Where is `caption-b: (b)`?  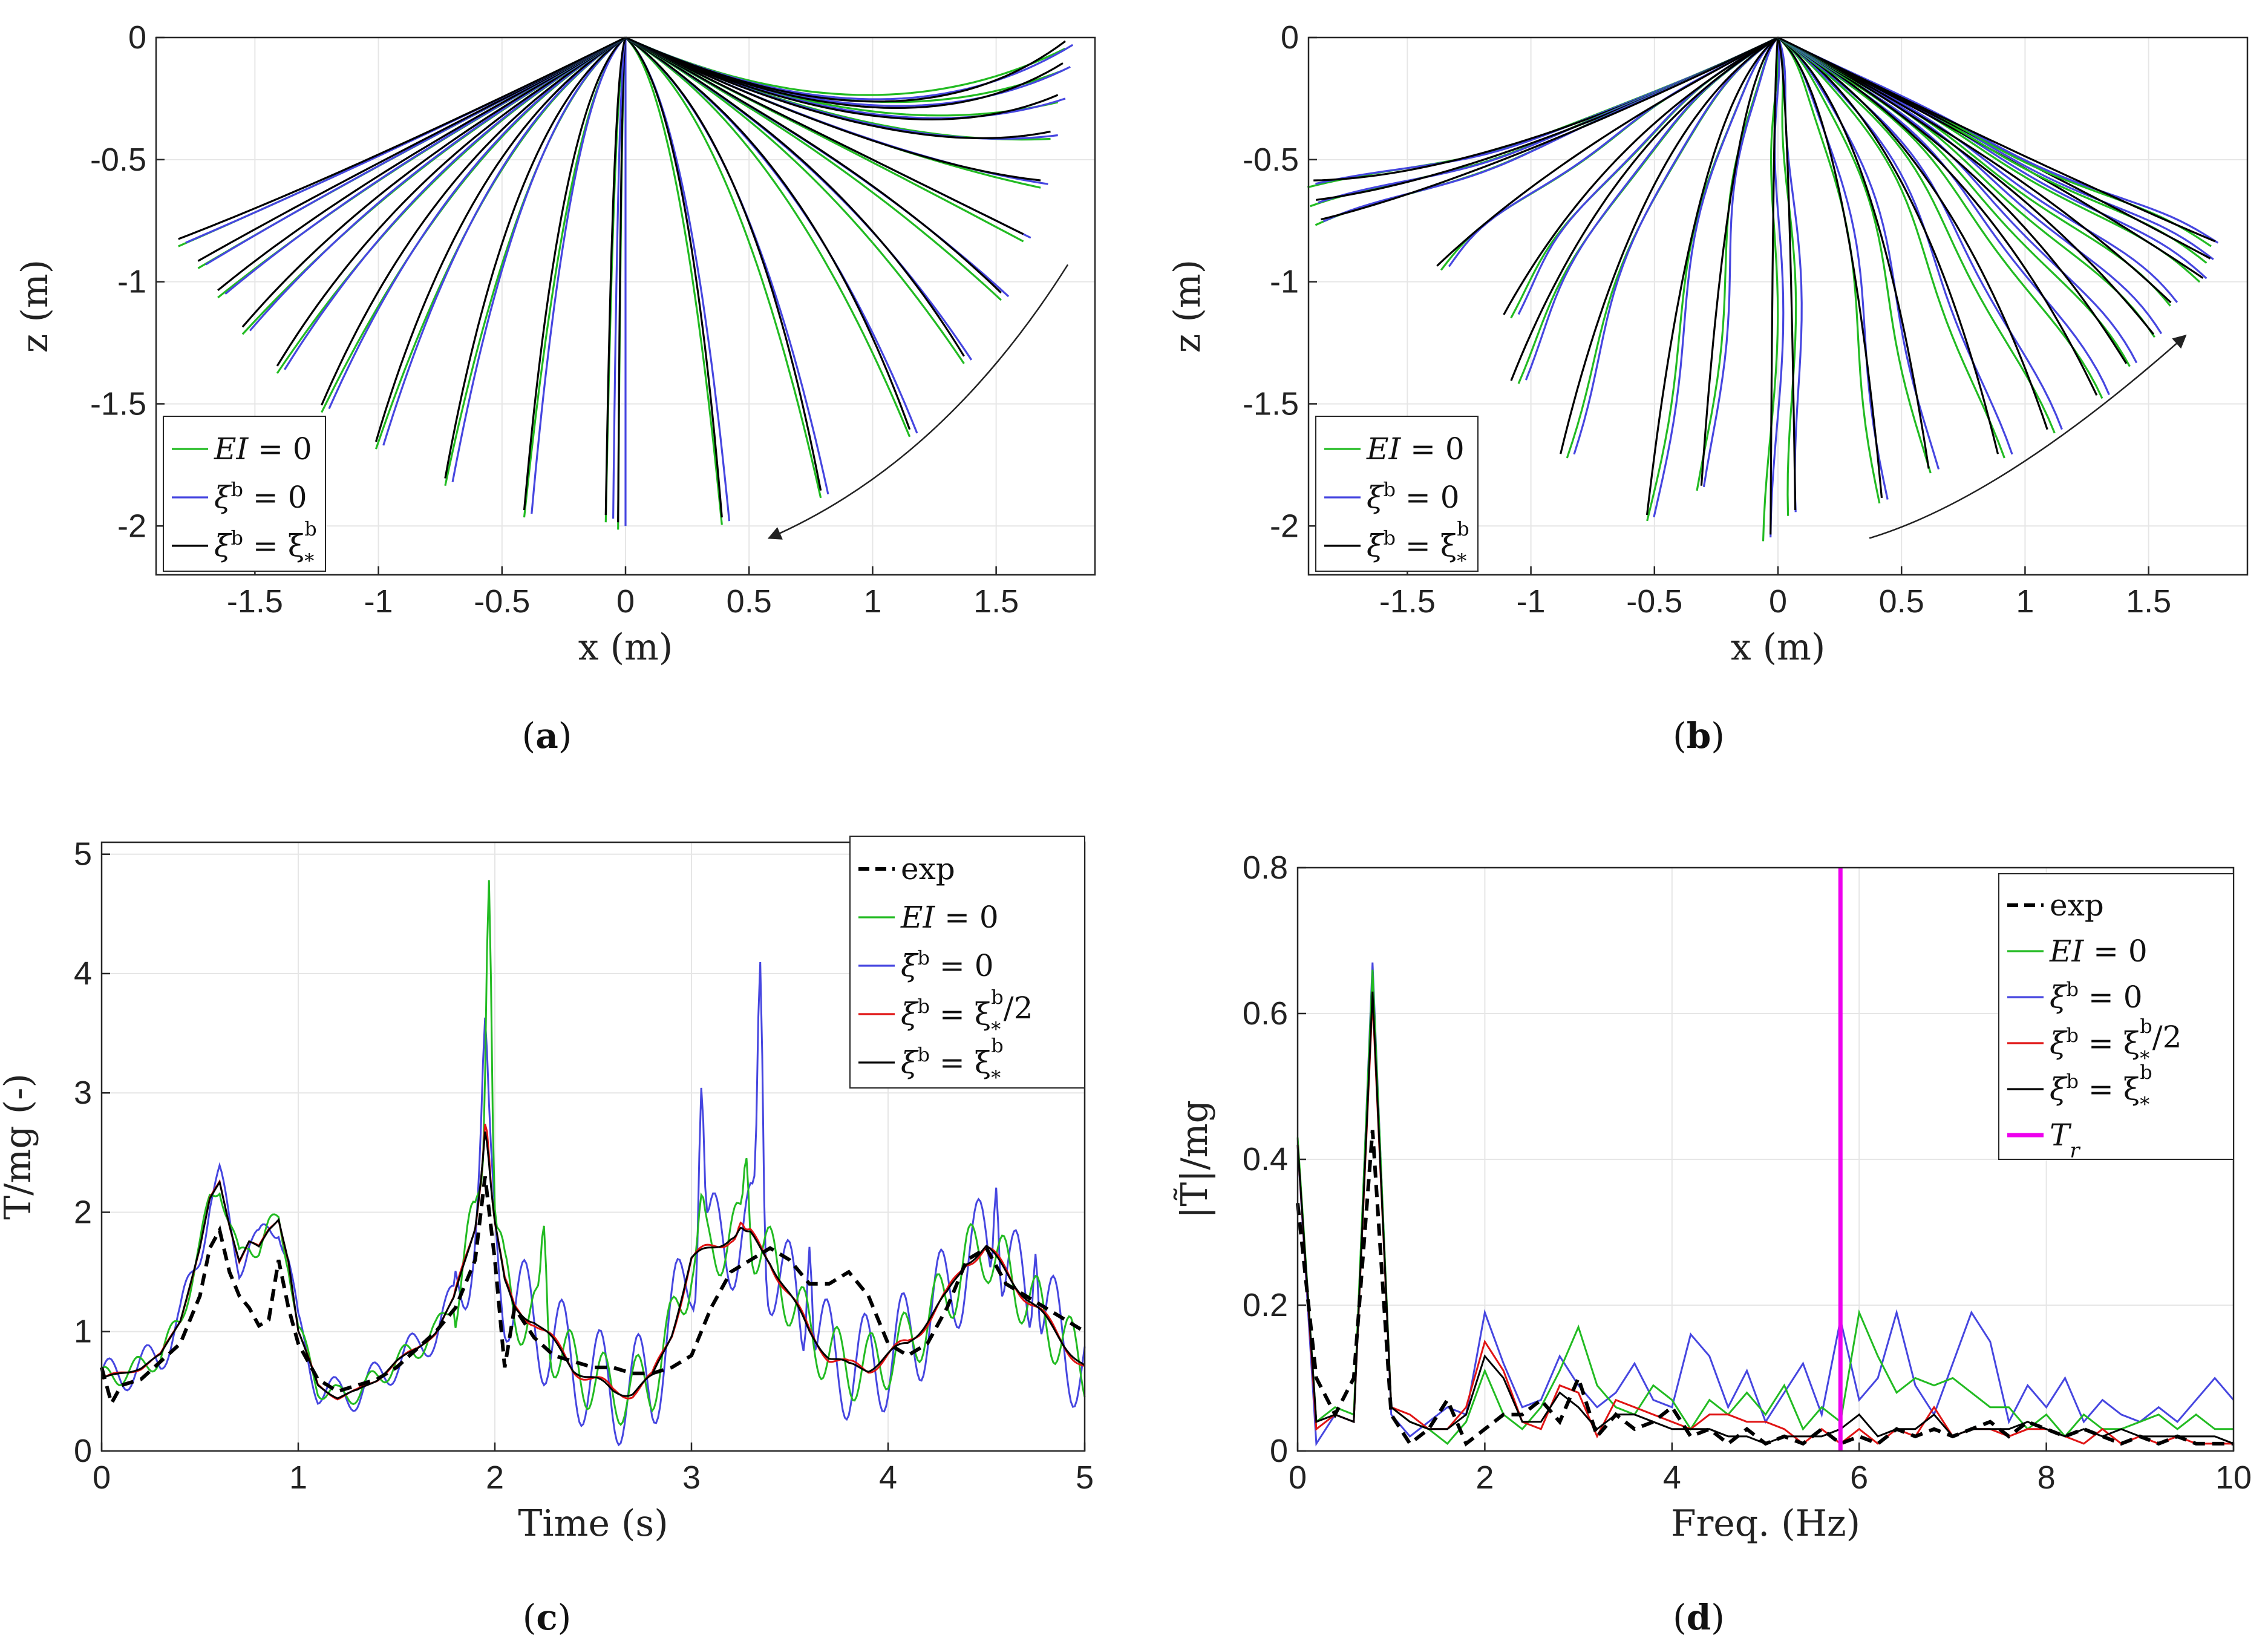 caption-b: (b) is located at coordinates (1699, 735).